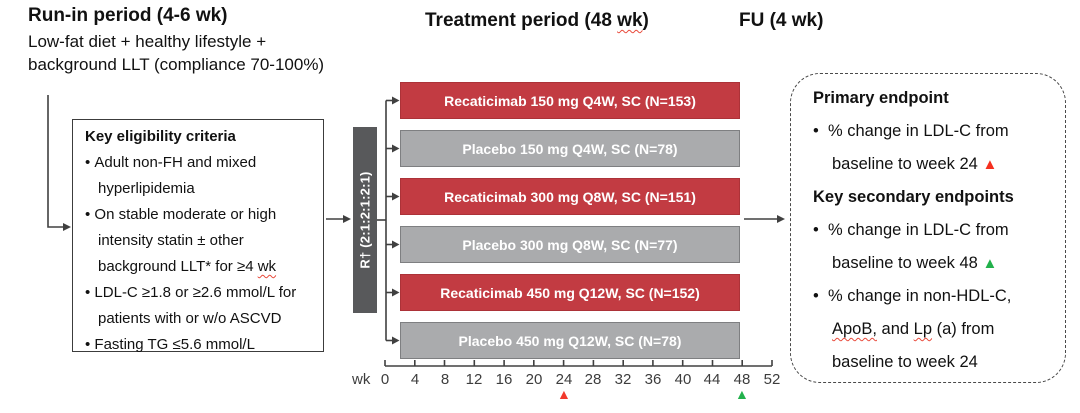 The height and width of the screenshot is (413, 1080). What do you see at coordinates (267, 266) in the screenshot?
I see `eligibility-item-wavy-word: wk` at bounding box center [267, 266].